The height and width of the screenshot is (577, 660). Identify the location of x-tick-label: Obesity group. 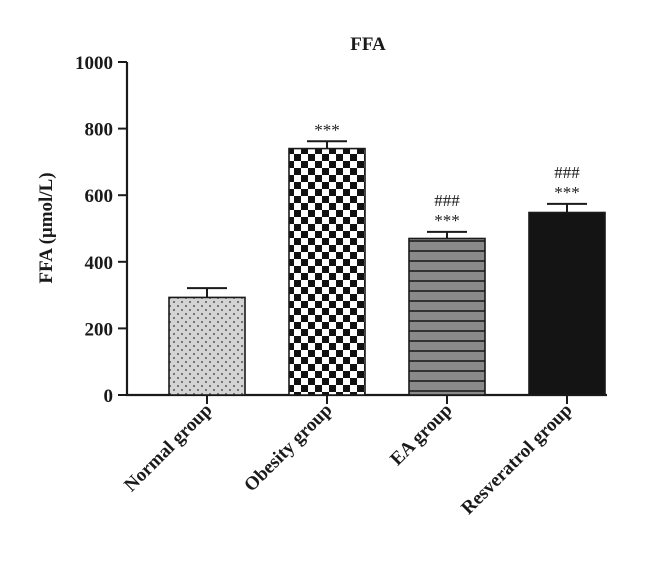
(288, 448).